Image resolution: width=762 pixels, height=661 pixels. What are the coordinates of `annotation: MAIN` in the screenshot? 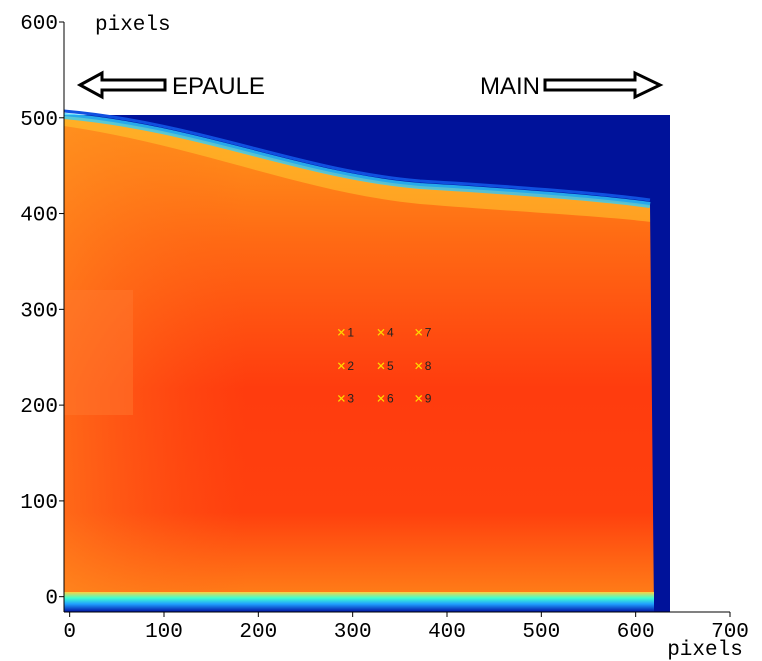 It's located at (510, 86).